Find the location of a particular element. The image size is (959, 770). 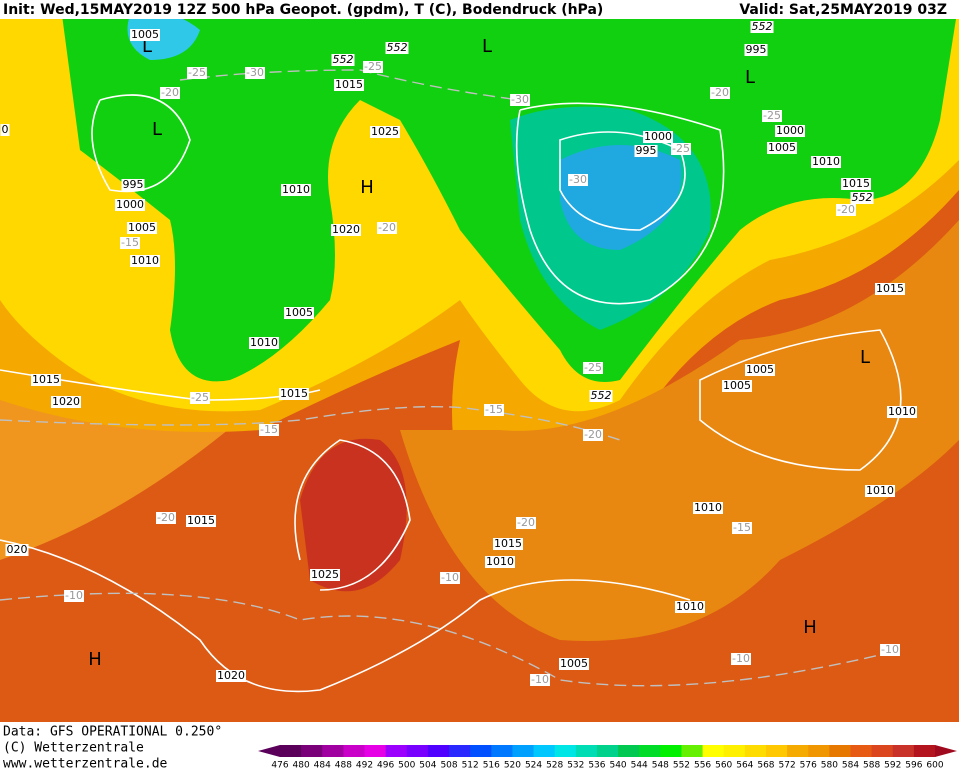

colorbar-label: 576 is located at coordinates (808, 765).